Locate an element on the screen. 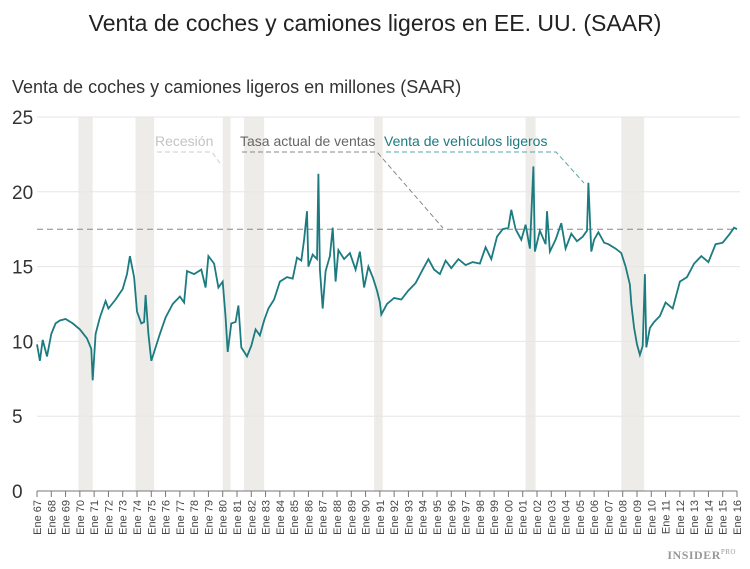 The height and width of the screenshot is (569, 750). x-tick-label: Ene 15 is located at coordinates (724, 517).